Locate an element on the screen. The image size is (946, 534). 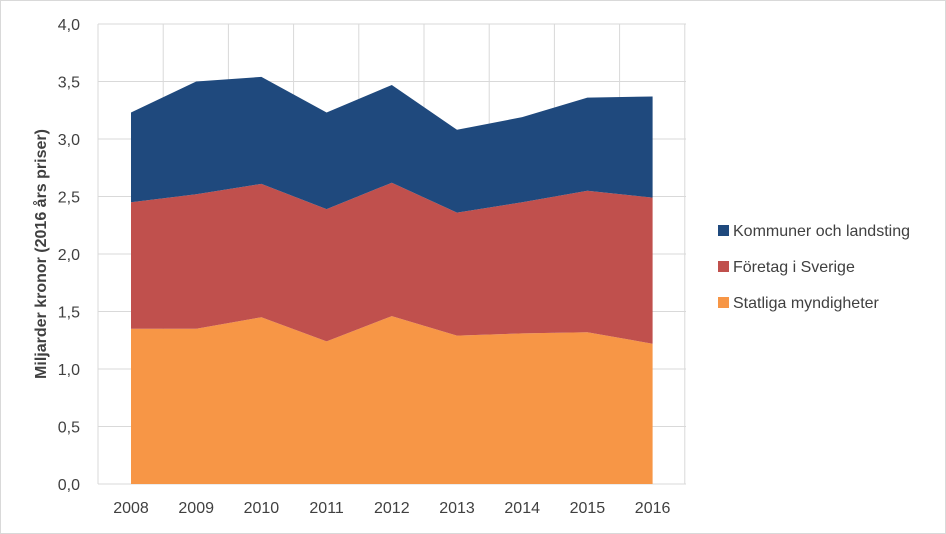
x-tick-label: 2012 is located at coordinates (392, 508).